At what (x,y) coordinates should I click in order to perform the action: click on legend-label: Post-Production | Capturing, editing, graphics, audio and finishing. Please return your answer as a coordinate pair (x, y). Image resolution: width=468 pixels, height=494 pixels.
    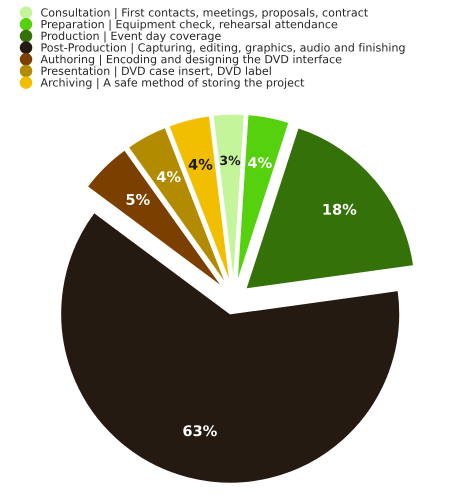
    Looking at the image, I should click on (223, 48).